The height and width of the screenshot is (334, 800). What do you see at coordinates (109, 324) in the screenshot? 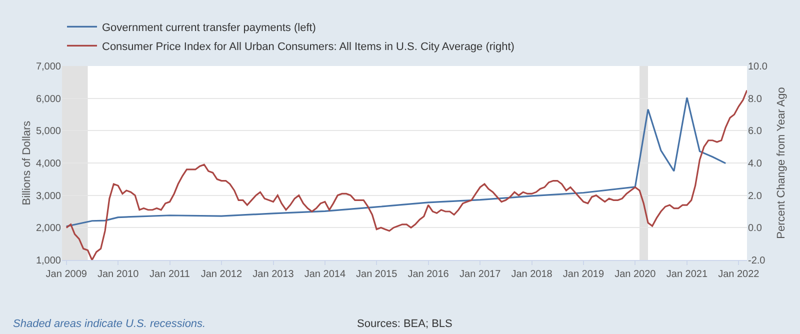
I see `text: Shaded areas indicate U.S. recessions.` at bounding box center [109, 324].